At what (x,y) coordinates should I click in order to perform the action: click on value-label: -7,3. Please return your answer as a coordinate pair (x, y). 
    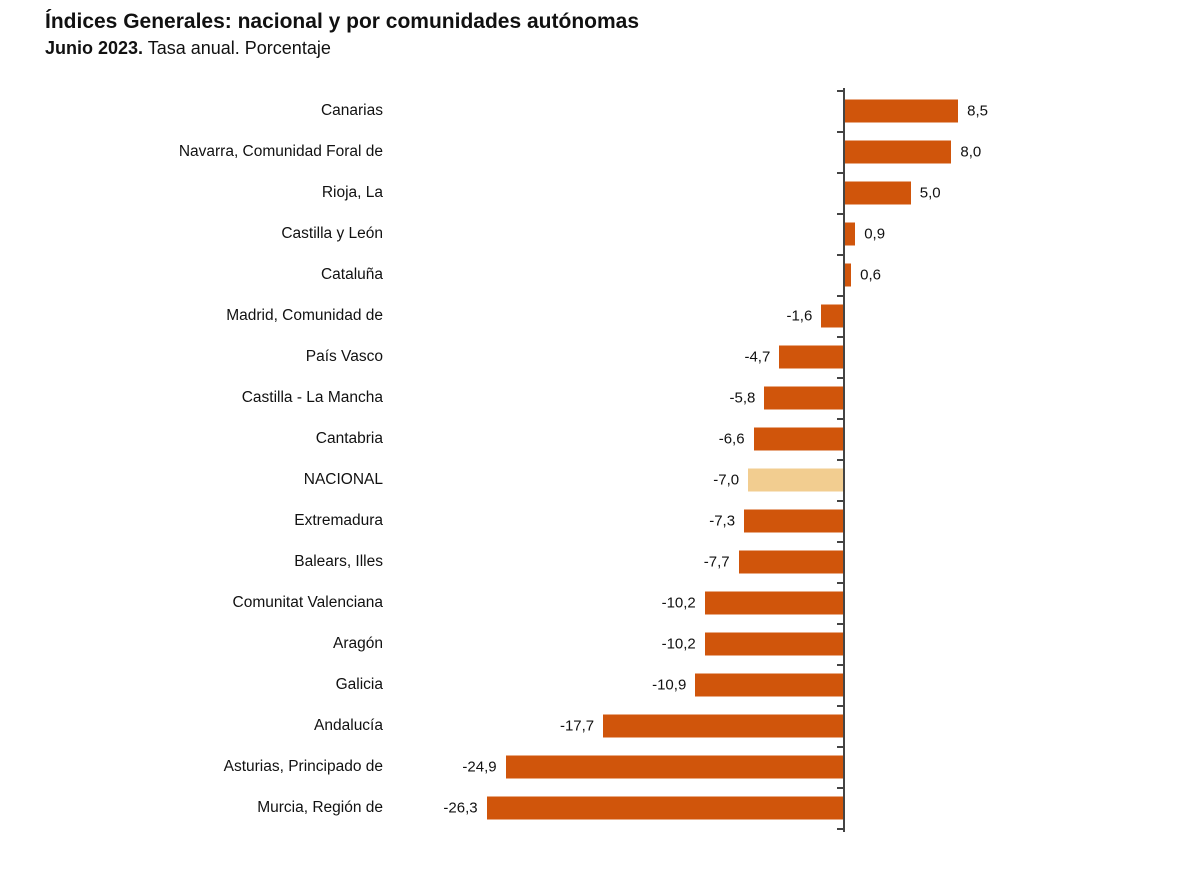
    Looking at the image, I should click on (722, 521).